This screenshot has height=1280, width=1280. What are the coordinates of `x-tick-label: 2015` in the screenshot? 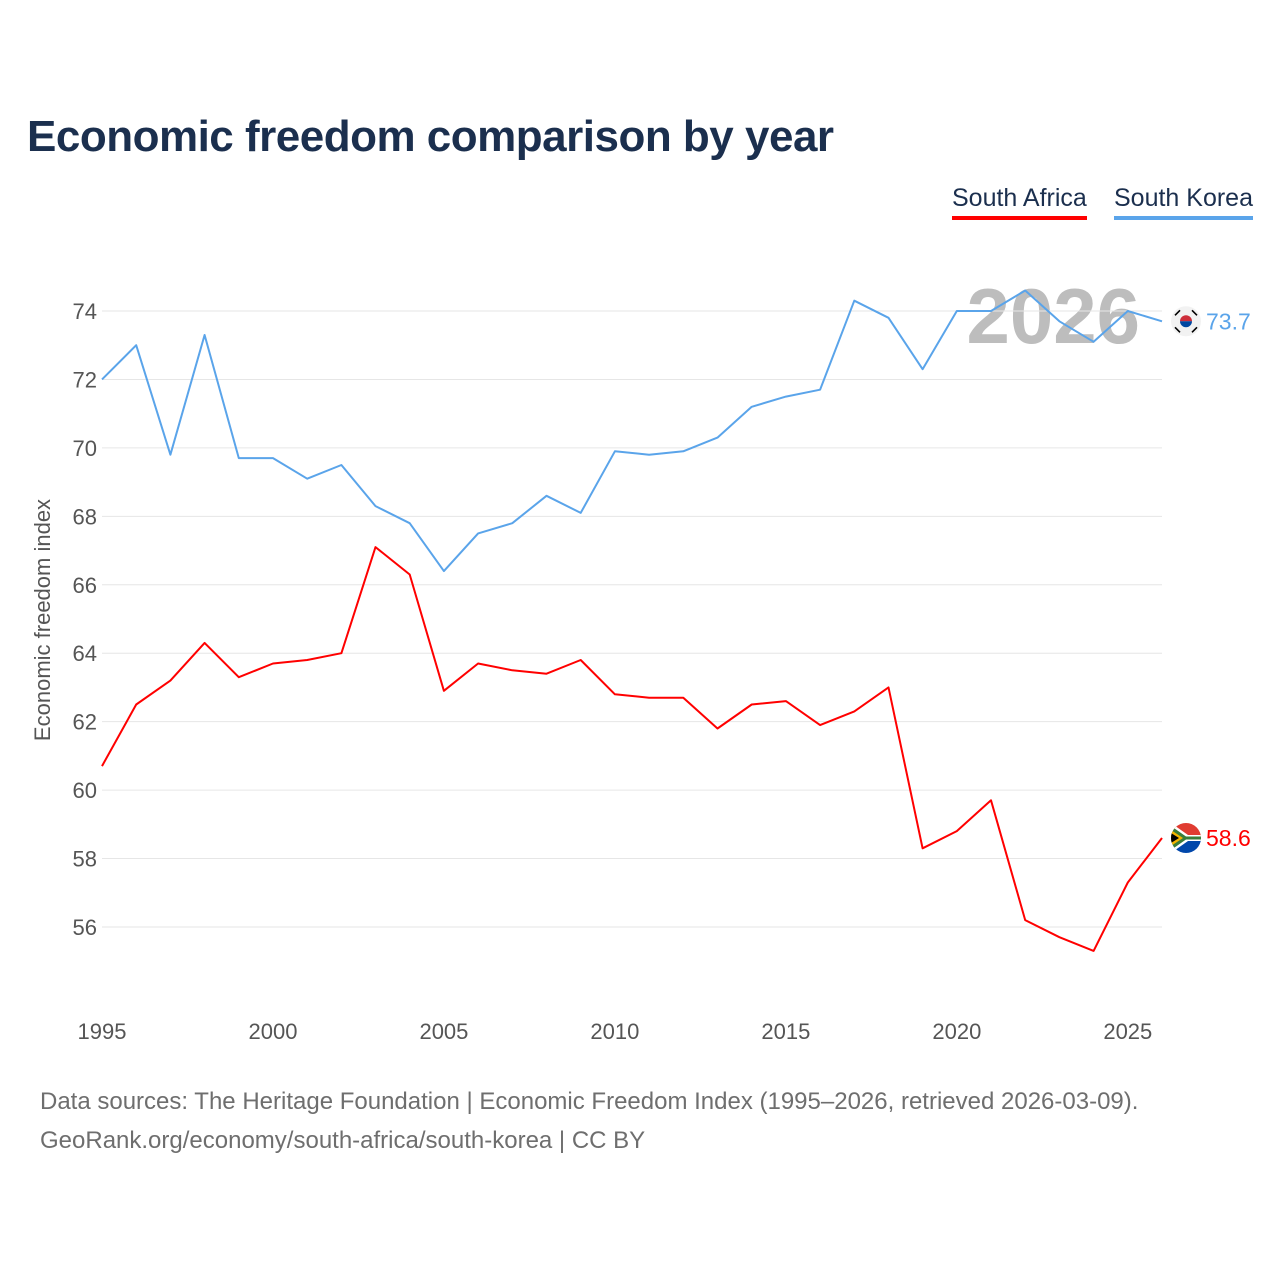 It's located at (785, 1031).